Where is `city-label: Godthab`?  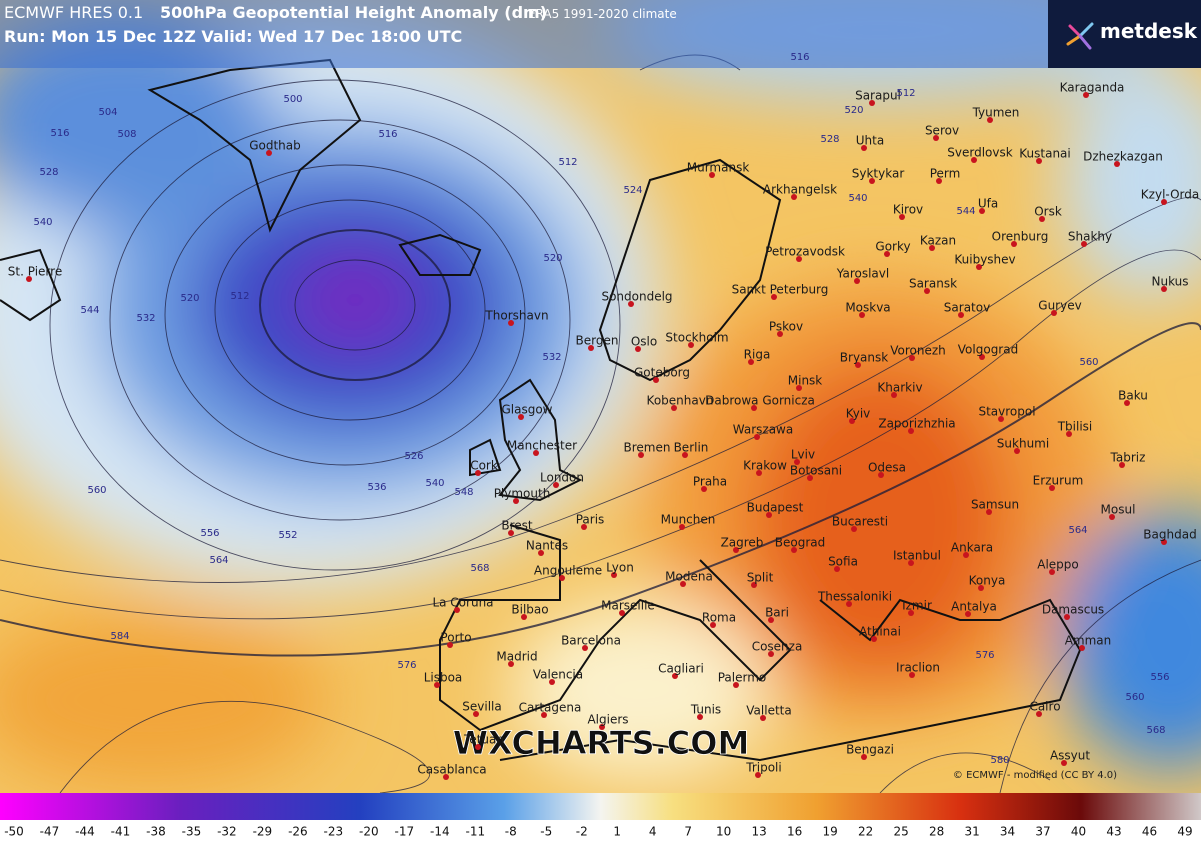
city-label: Godthab is located at coordinates (275, 146).